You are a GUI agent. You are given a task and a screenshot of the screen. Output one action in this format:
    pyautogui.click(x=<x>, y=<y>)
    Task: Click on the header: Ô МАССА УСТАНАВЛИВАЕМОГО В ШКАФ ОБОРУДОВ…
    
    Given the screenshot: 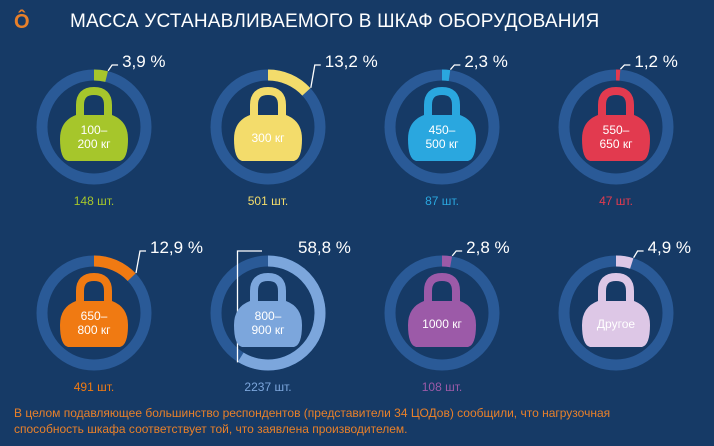 What is the action you would take?
    pyautogui.click(x=306, y=22)
    